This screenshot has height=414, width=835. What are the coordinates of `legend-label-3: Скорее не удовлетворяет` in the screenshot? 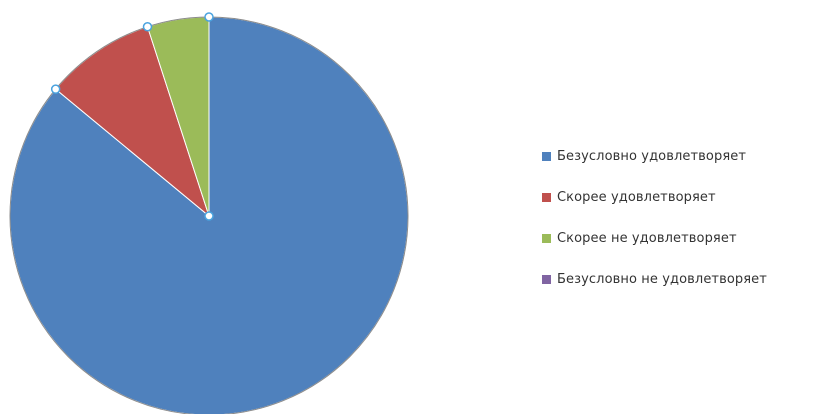 It's located at (647, 238).